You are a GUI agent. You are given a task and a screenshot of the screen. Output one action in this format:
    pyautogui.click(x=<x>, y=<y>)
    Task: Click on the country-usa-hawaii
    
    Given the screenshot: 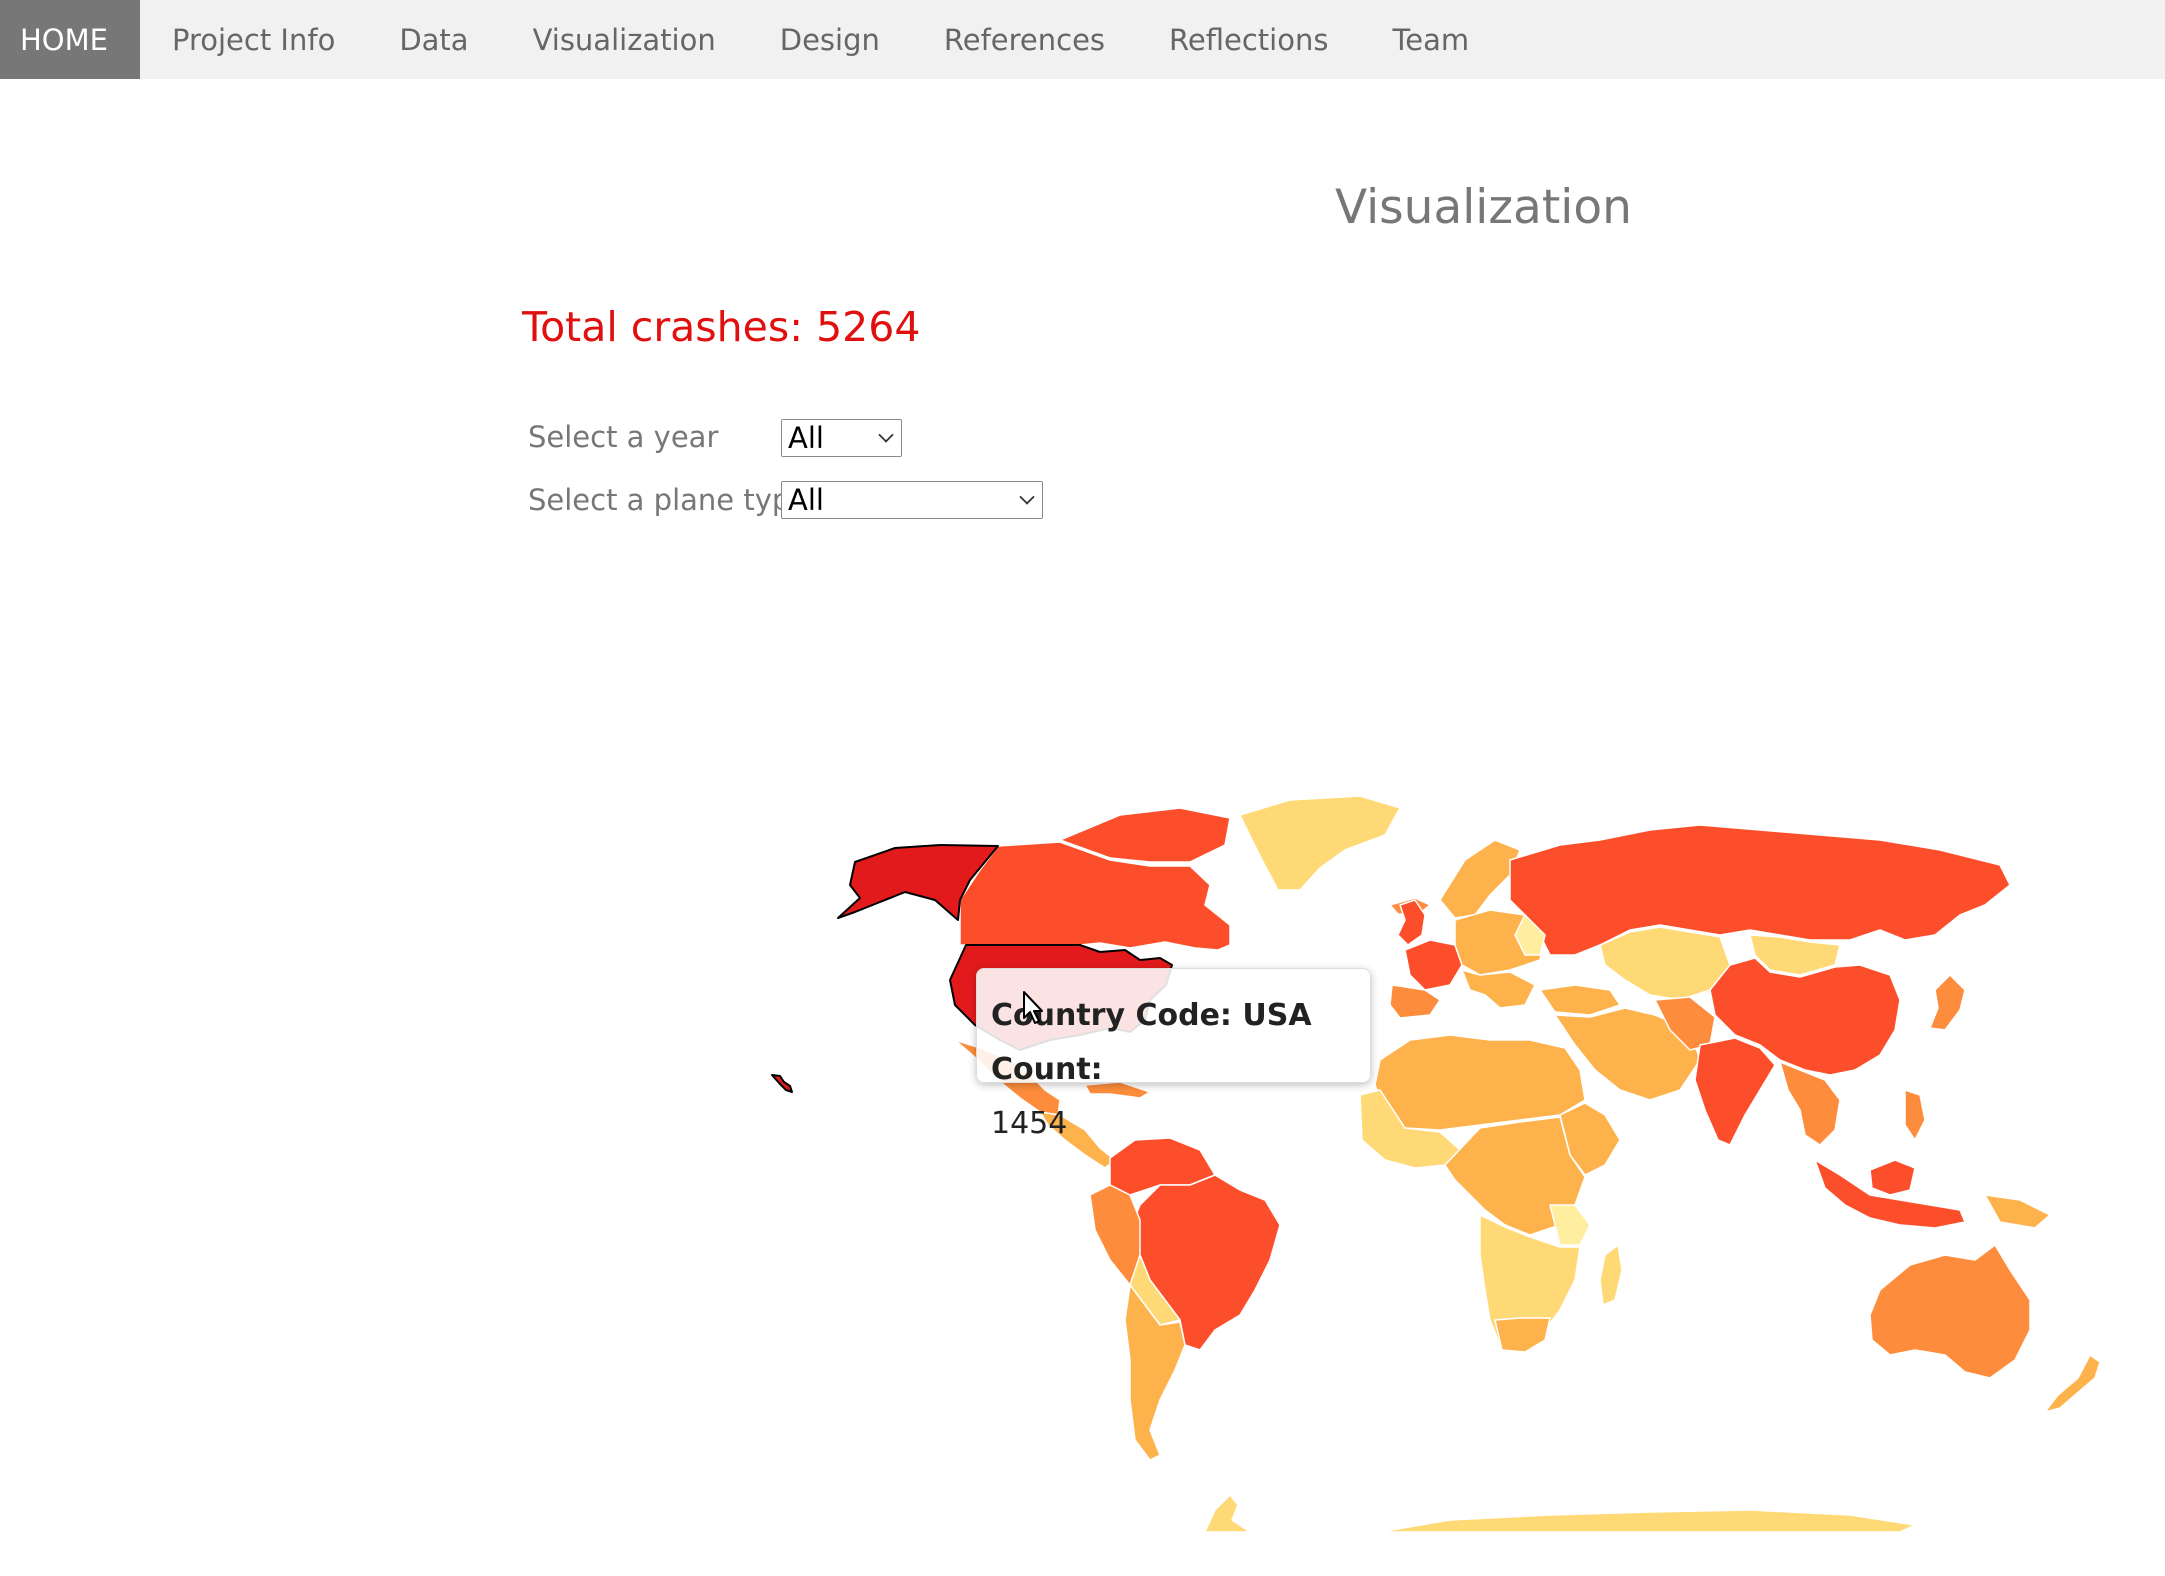 What is the action you would take?
    pyautogui.click(x=782, y=1083)
    